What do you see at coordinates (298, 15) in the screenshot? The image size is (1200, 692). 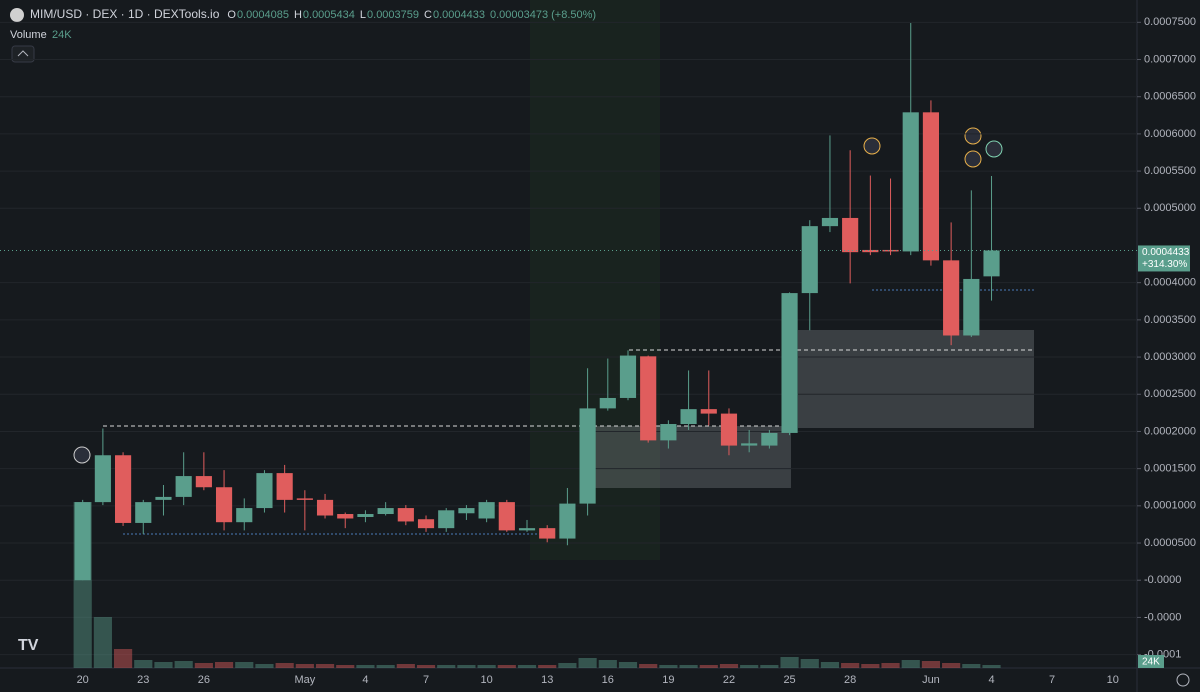 I see `ohlc-key: H` at bounding box center [298, 15].